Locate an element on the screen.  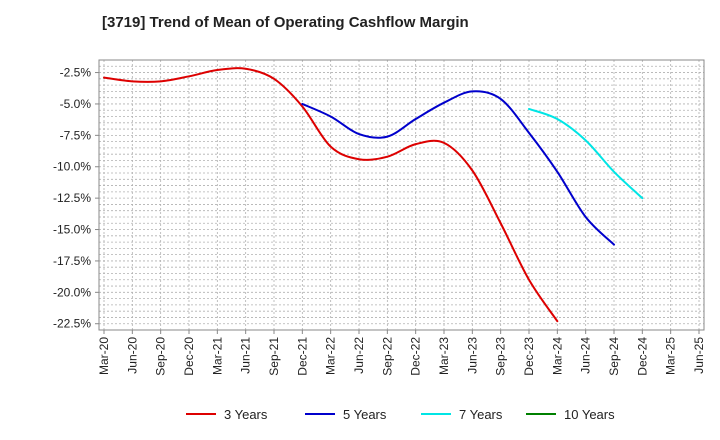
legend: 3 Years 5 Years 7 Years 10 Years is located at coordinates (400, 414).